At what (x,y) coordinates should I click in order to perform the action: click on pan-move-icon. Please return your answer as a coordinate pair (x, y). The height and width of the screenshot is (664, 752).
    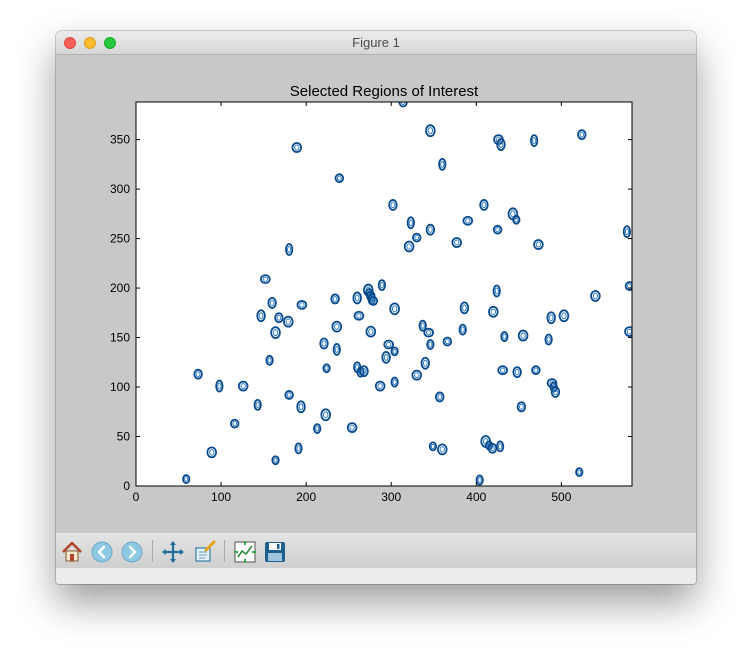
    Looking at the image, I should click on (173, 552).